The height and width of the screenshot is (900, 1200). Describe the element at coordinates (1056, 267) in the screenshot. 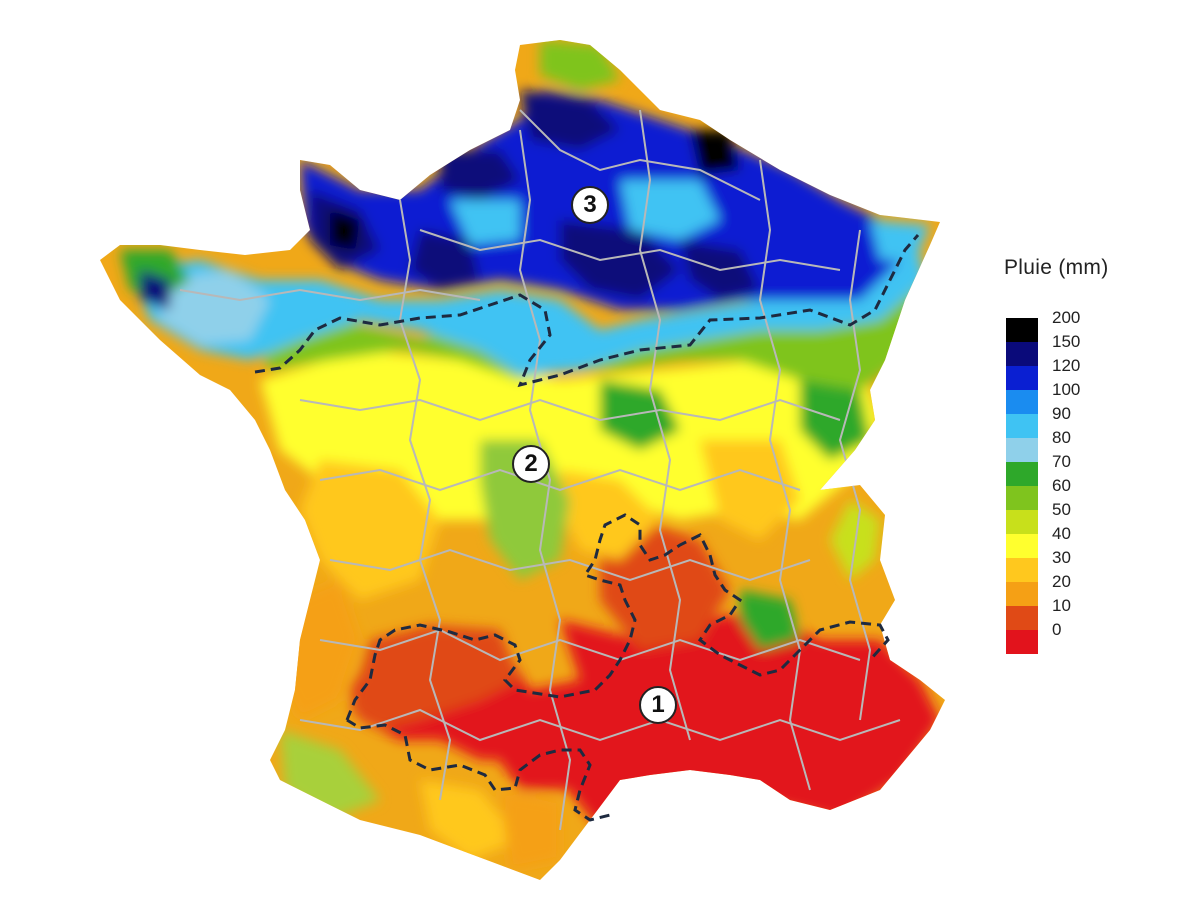

I see `legend-title: Pluie (mm)` at that location.